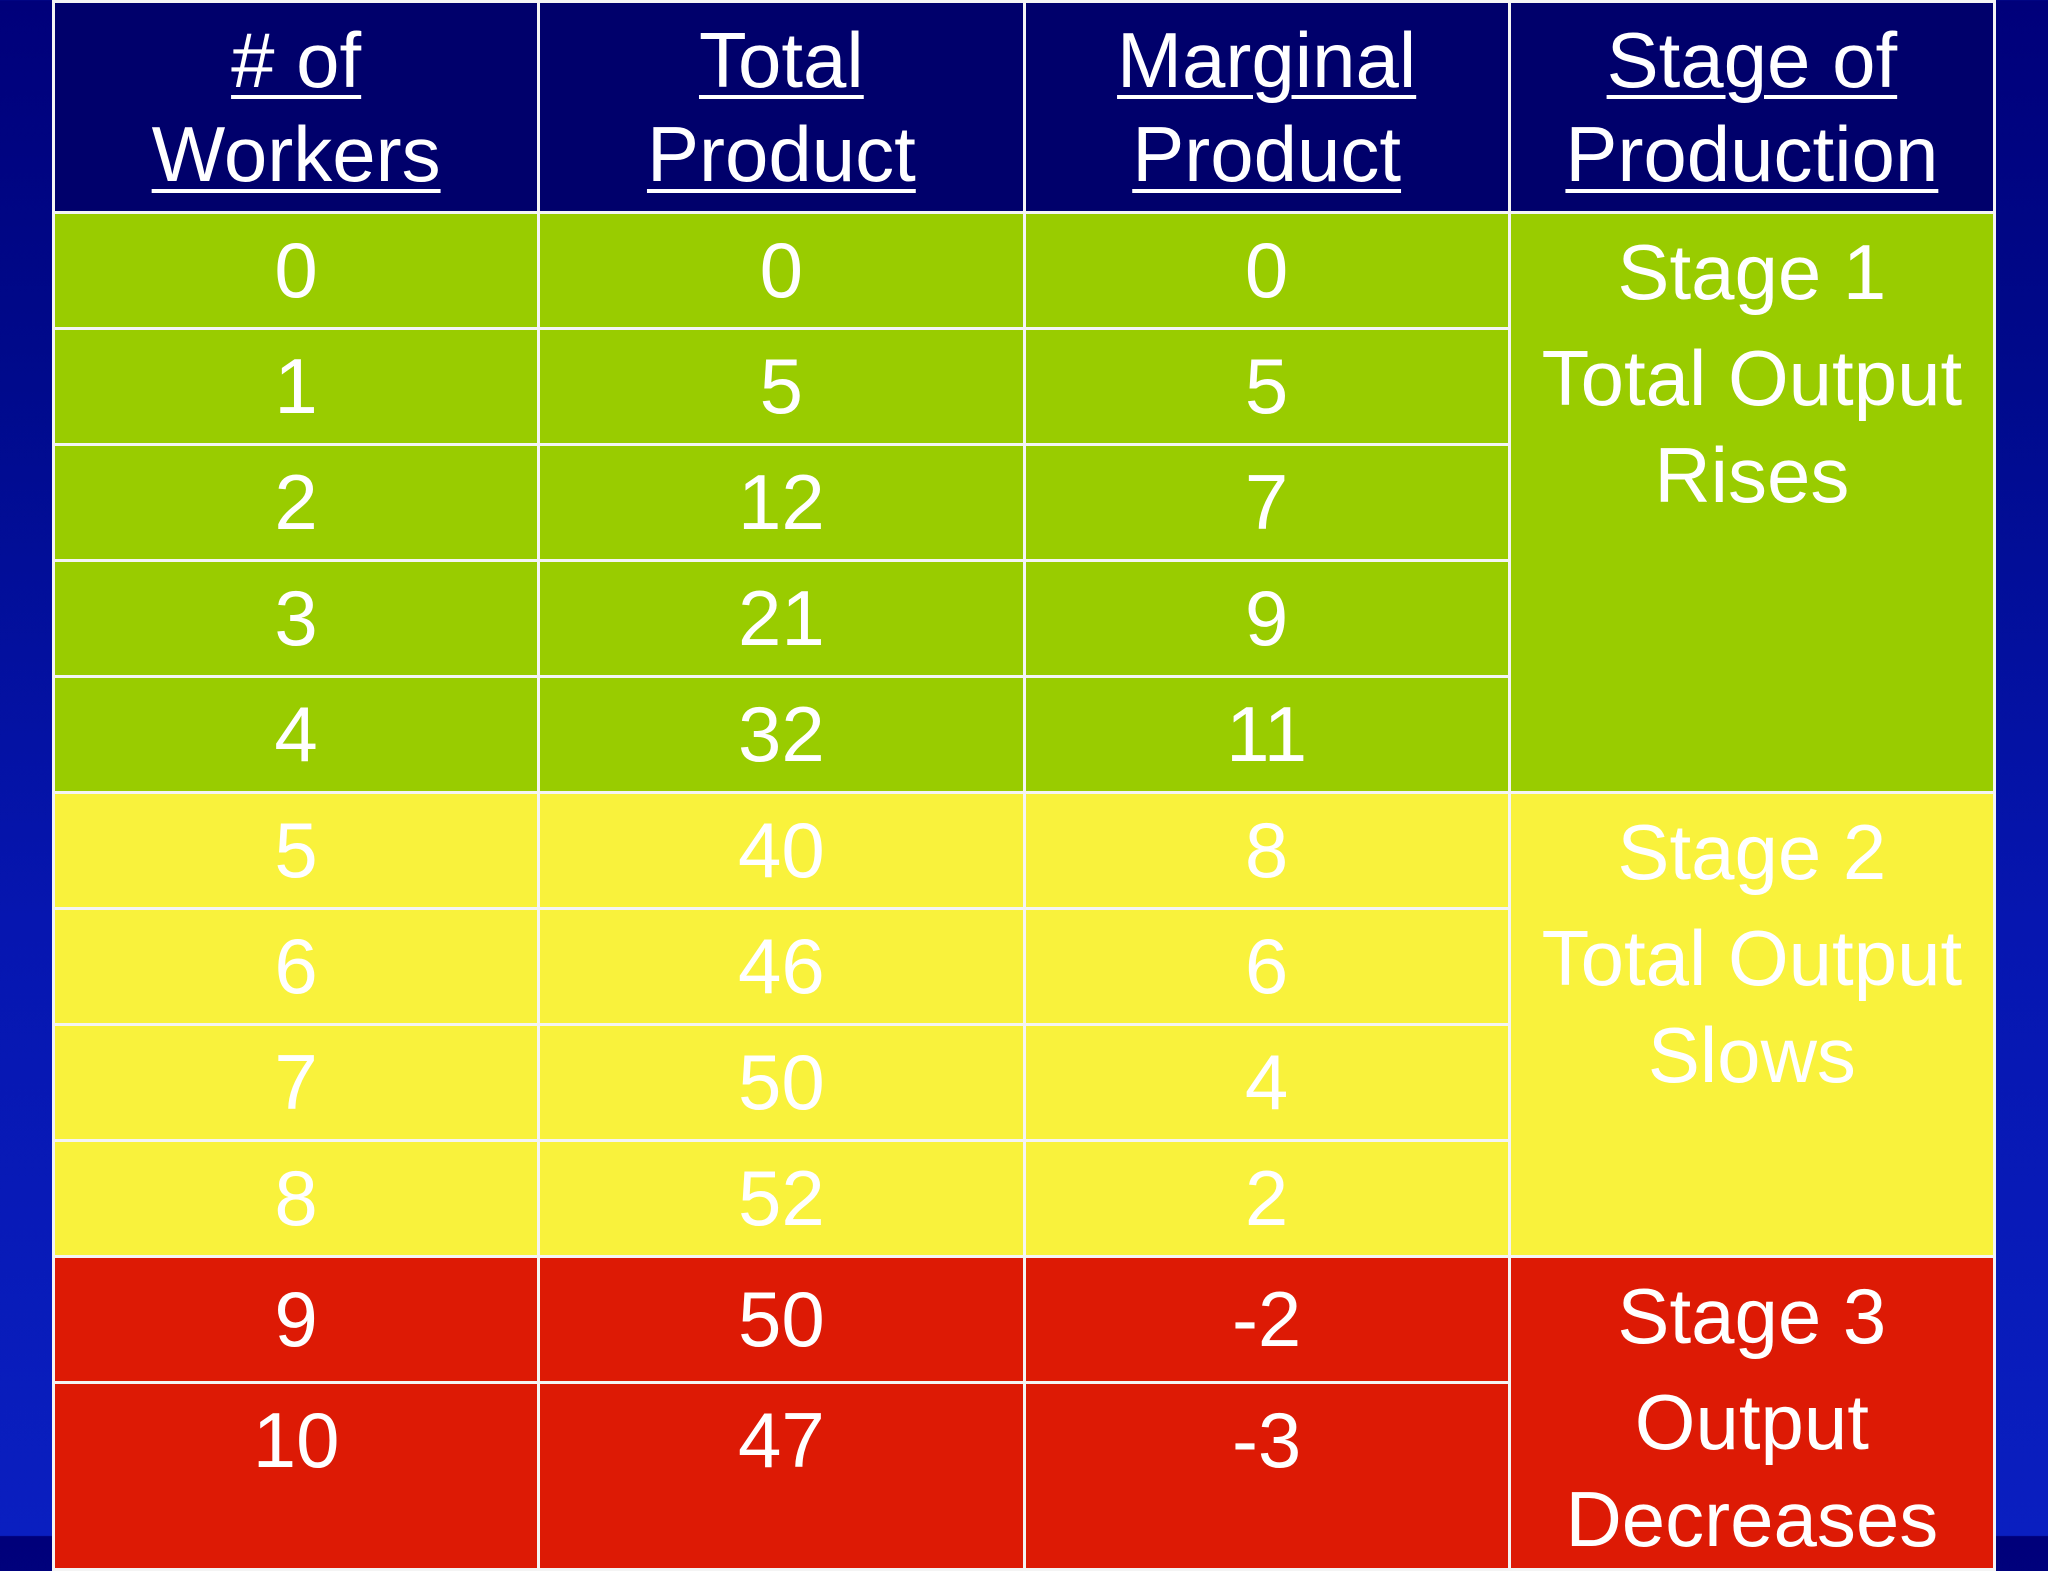  Describe the element at coordinates (781, 734) in the screenshot. I see `value-cell: 32` at that location.